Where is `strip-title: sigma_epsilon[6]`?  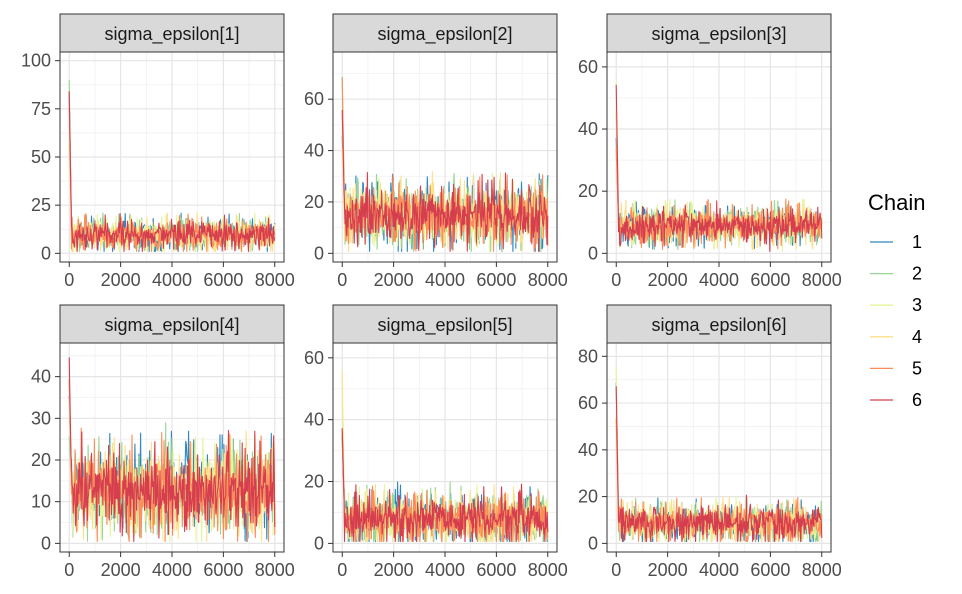 strip-title: sigma_epsilon[6] is located at coordinates (718, 325).